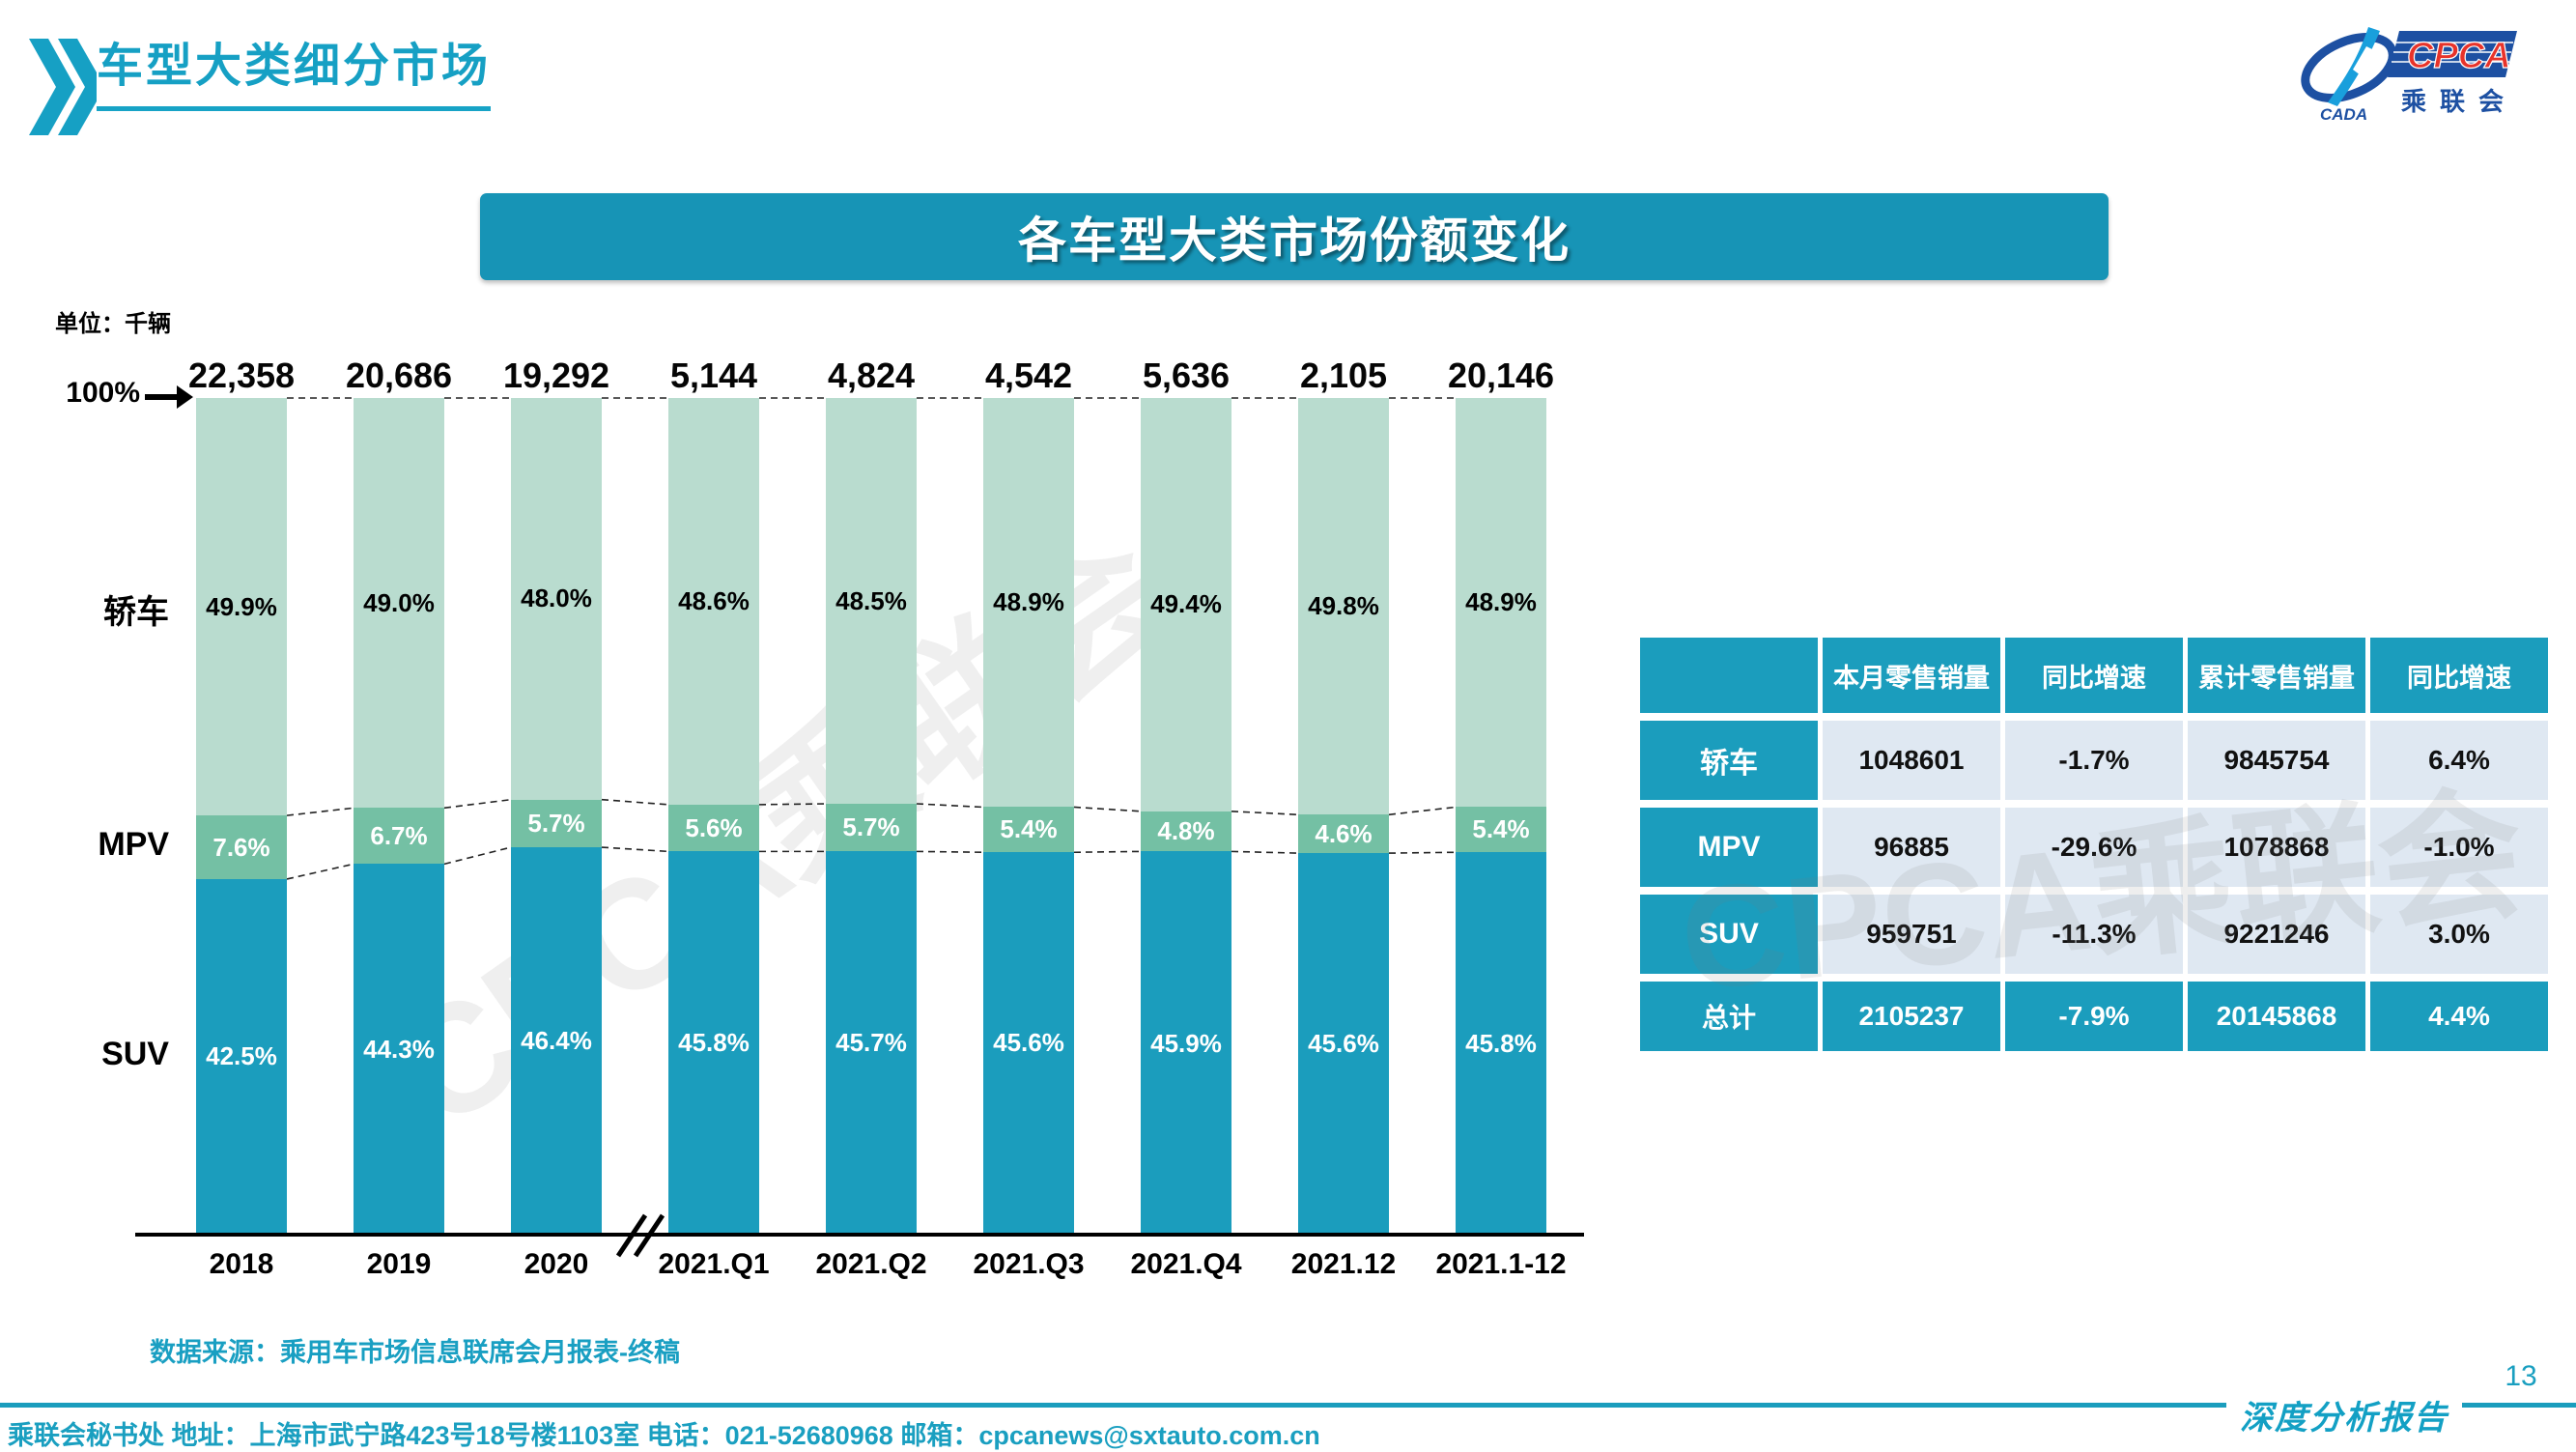 Image resolution: width=2576 pixels, height=1452 pixels. What do you see at coordinates (63, 87) in the screenshot?
I see `double-chevron-icon` at bounding box center [63, 87].